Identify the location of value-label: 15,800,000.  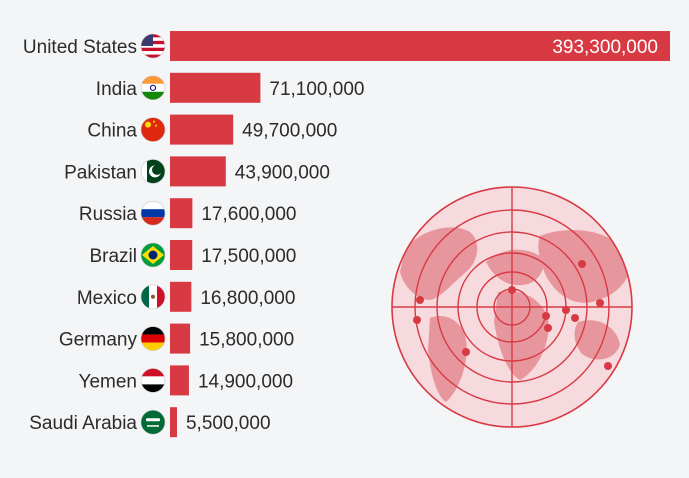
(246, 340).